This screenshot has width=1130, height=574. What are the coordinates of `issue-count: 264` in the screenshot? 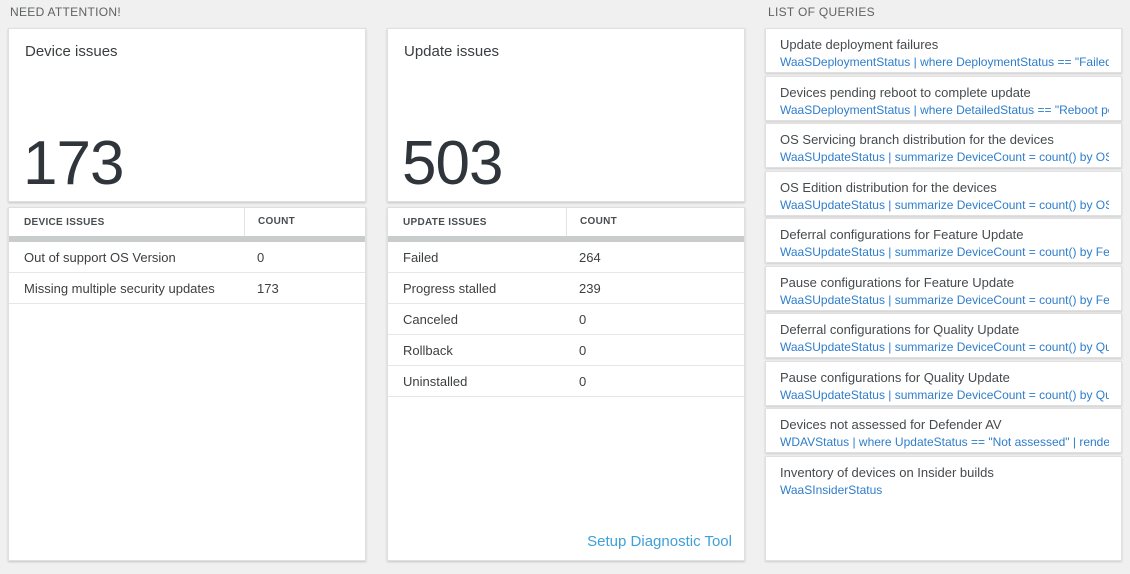 It's located at (590, 257).